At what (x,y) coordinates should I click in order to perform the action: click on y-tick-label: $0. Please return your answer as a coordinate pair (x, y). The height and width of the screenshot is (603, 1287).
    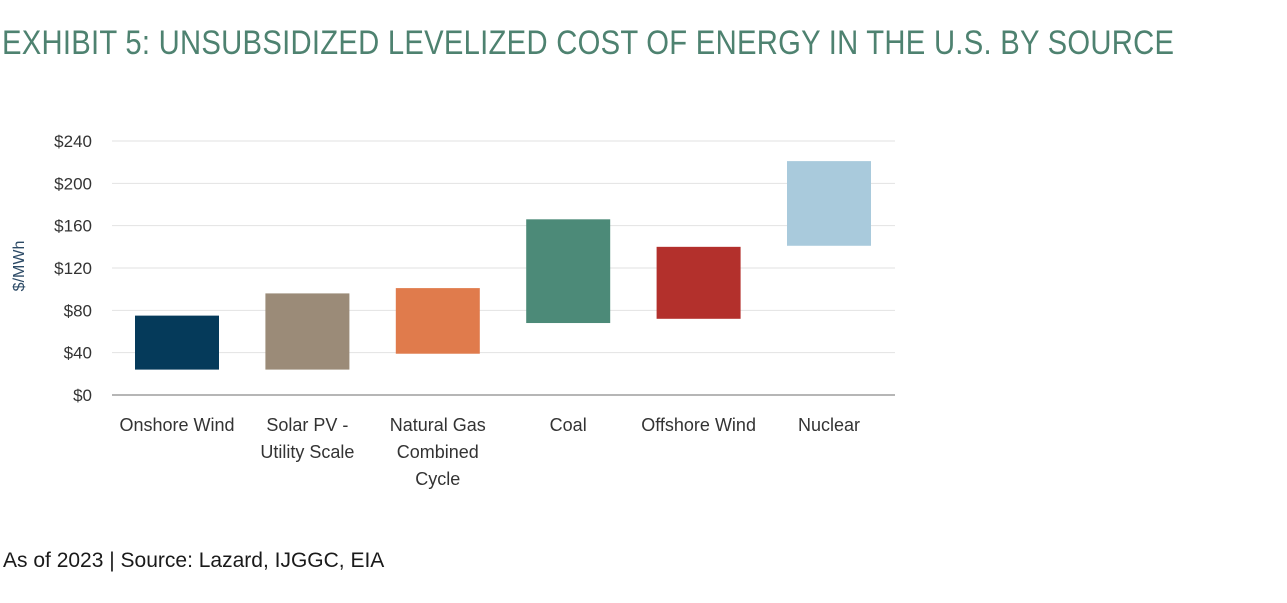
    Looking at the image, I should click on (82, 395).